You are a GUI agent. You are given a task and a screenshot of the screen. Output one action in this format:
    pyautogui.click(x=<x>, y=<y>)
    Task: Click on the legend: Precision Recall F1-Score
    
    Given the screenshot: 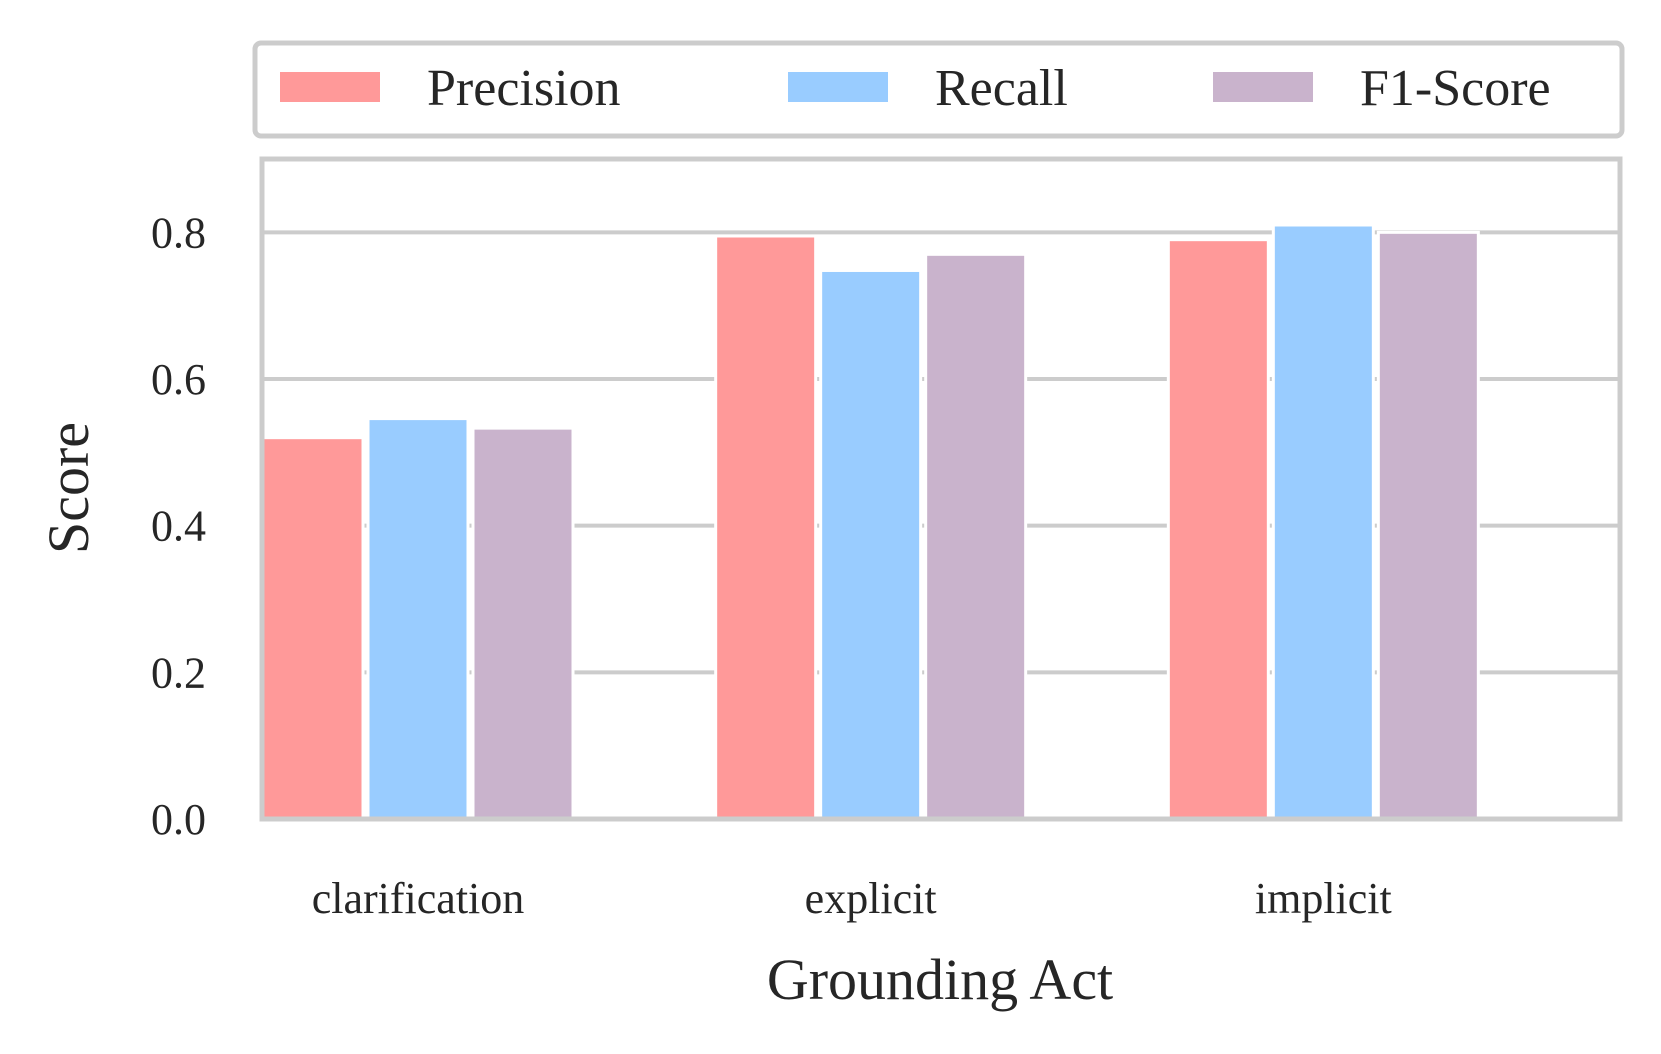 What is the action you would take?
    pyautogui.click(x=938, y=89)
    